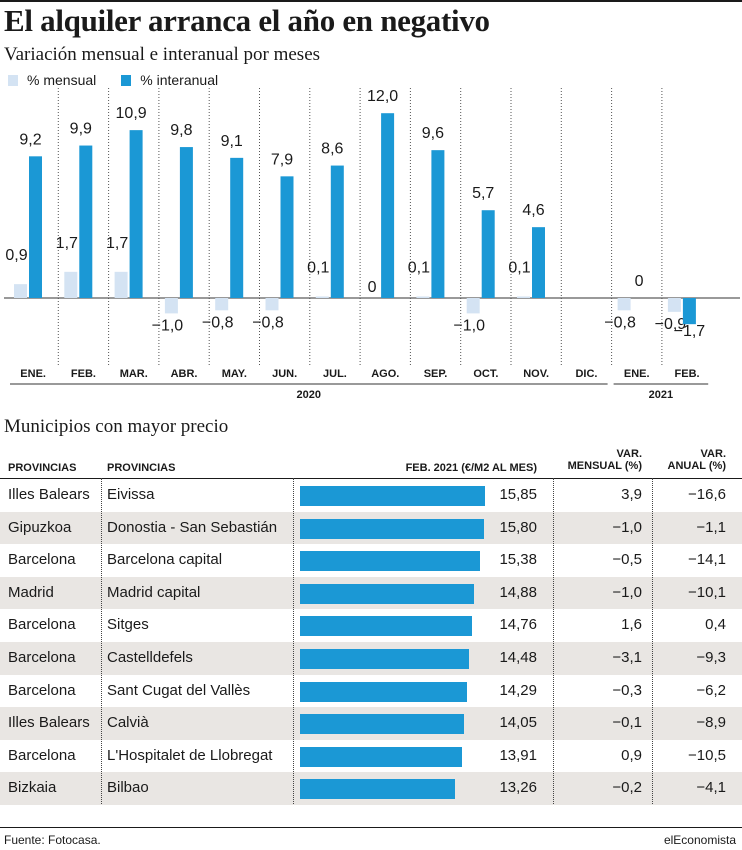 The height and width of the screenshot is (850, 742). What do you see at coordinates (627, 592) in the screenshot?
I see `cell-var-mensual: −1,0` at bounding box center [627, 592].